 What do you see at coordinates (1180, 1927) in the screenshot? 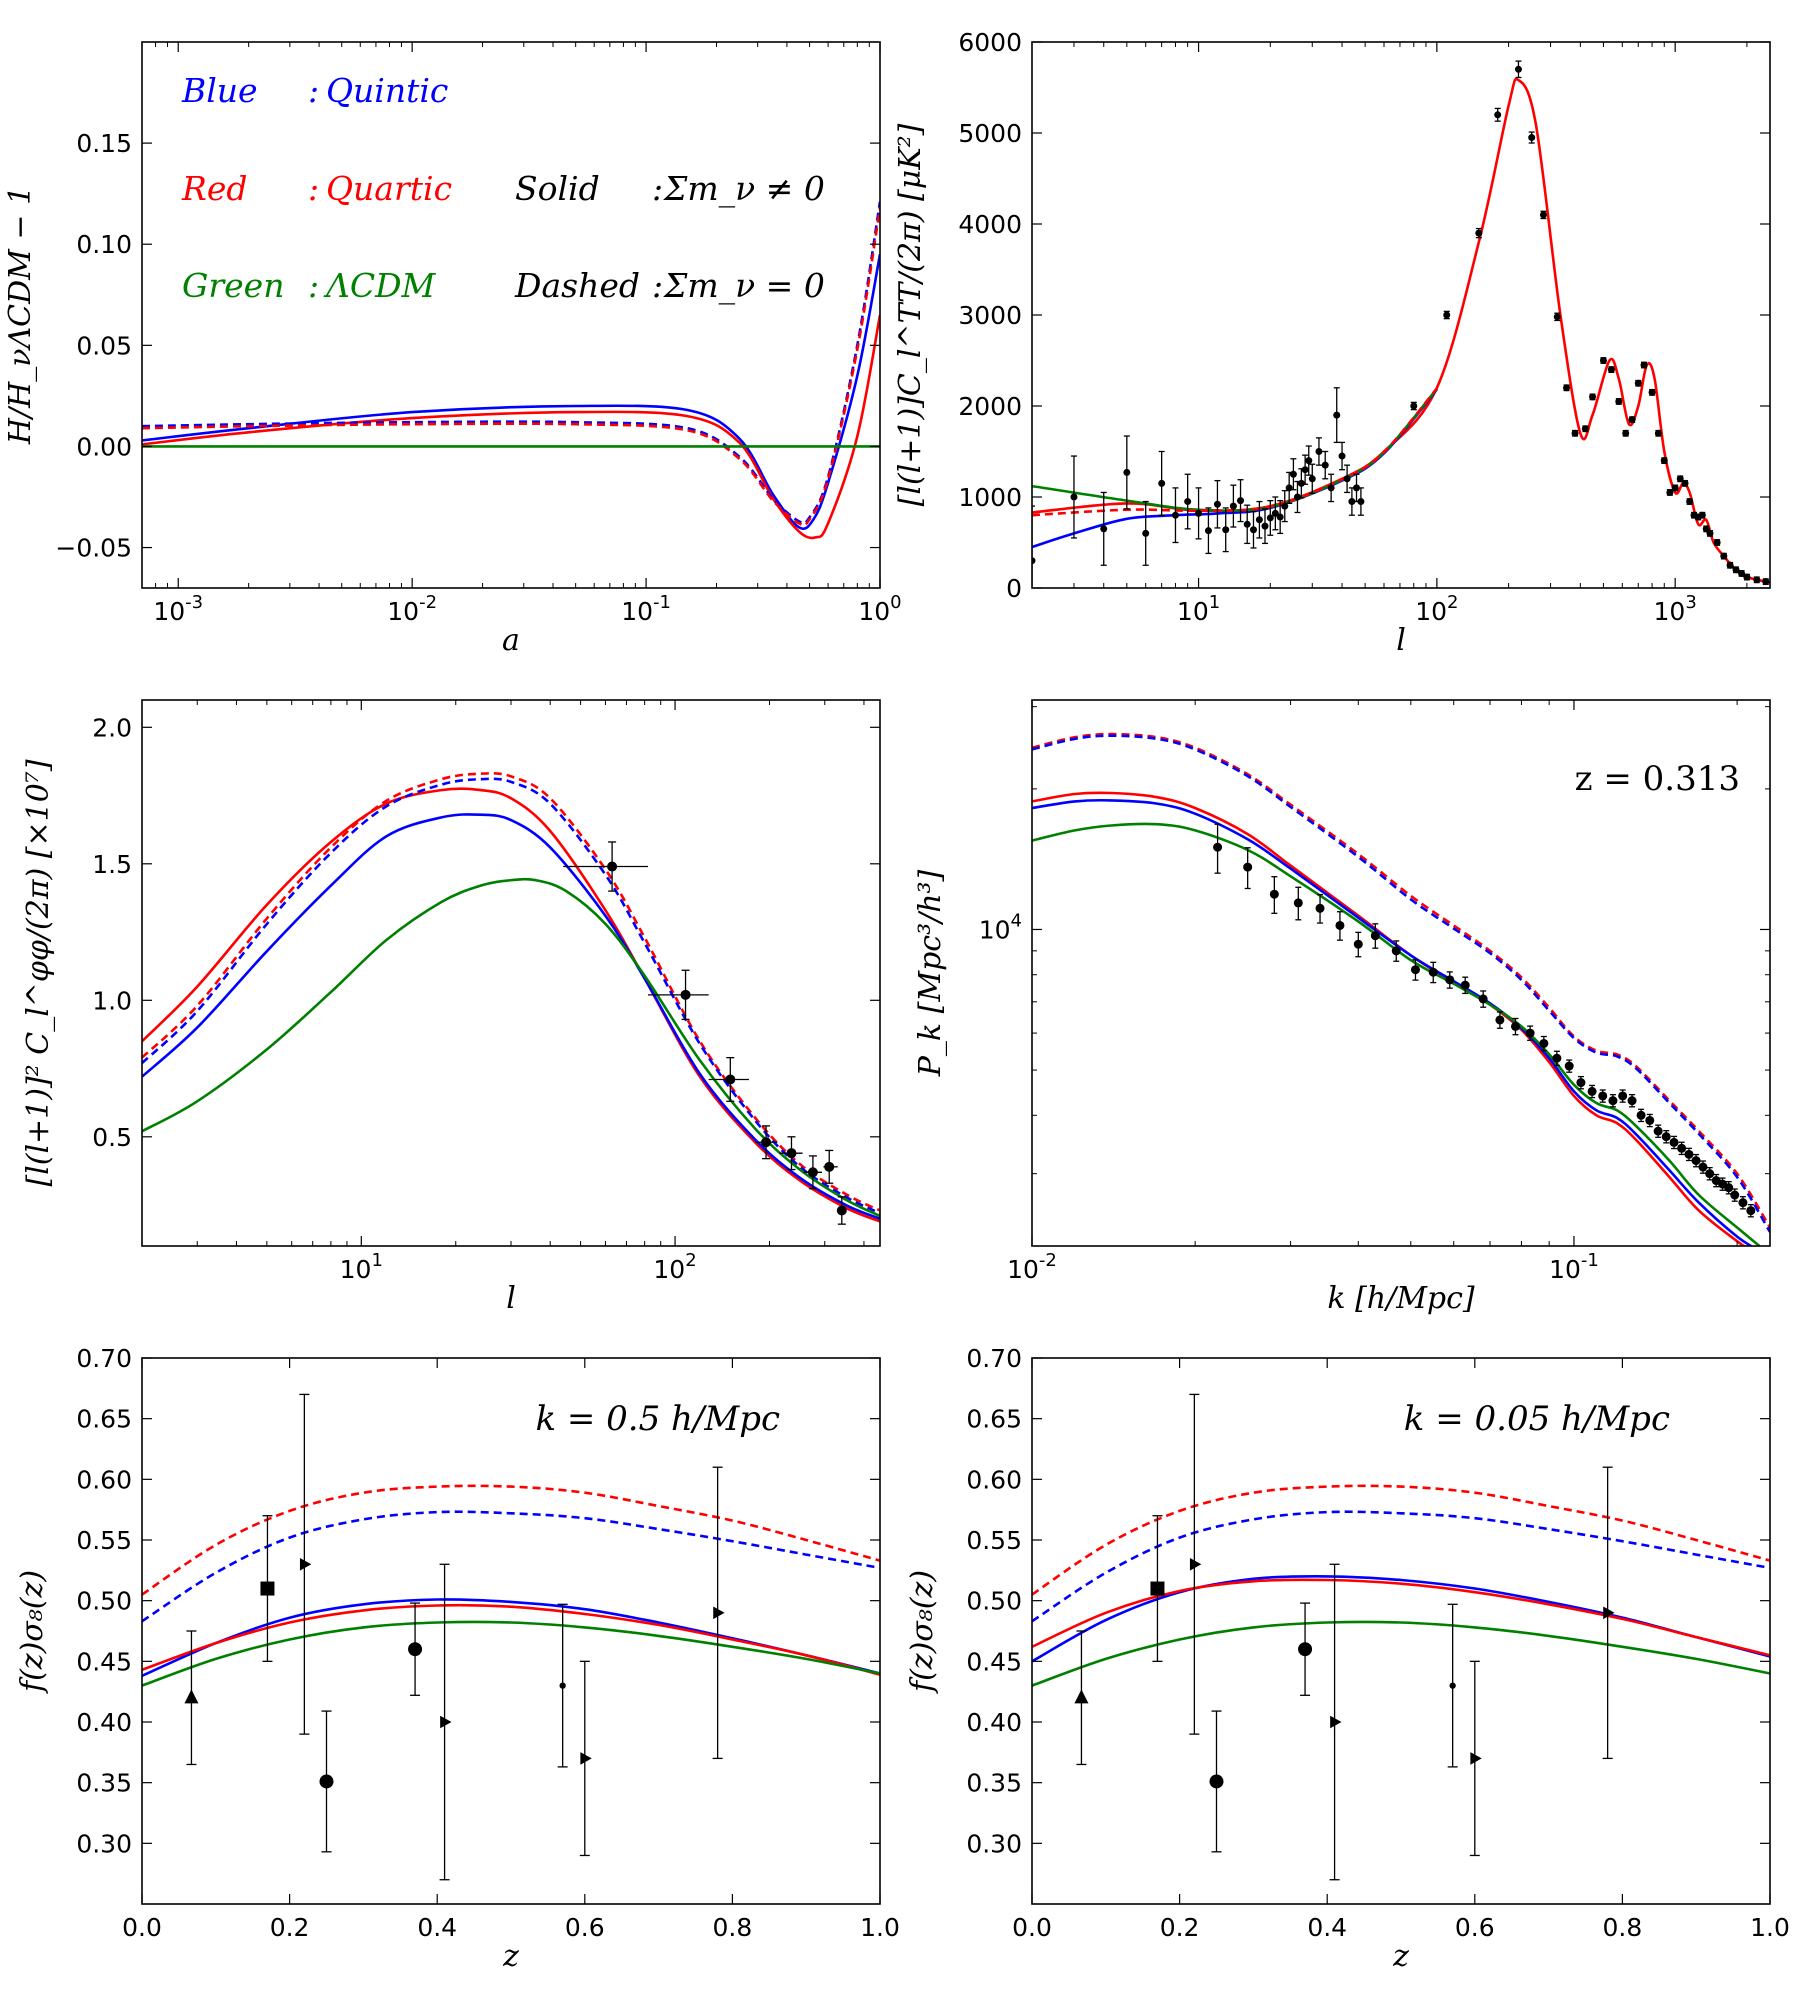
I see `x-tick-label: 0.2` at bounding box center [1180, 1927].